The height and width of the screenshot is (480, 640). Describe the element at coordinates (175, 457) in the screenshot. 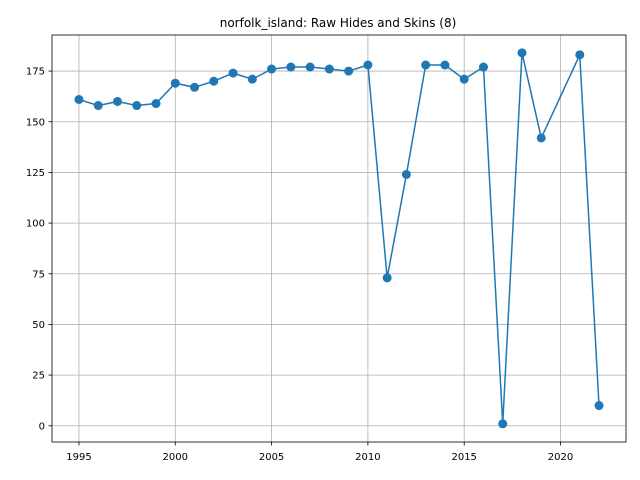

I see `x-tick-label: 2000` at that location.